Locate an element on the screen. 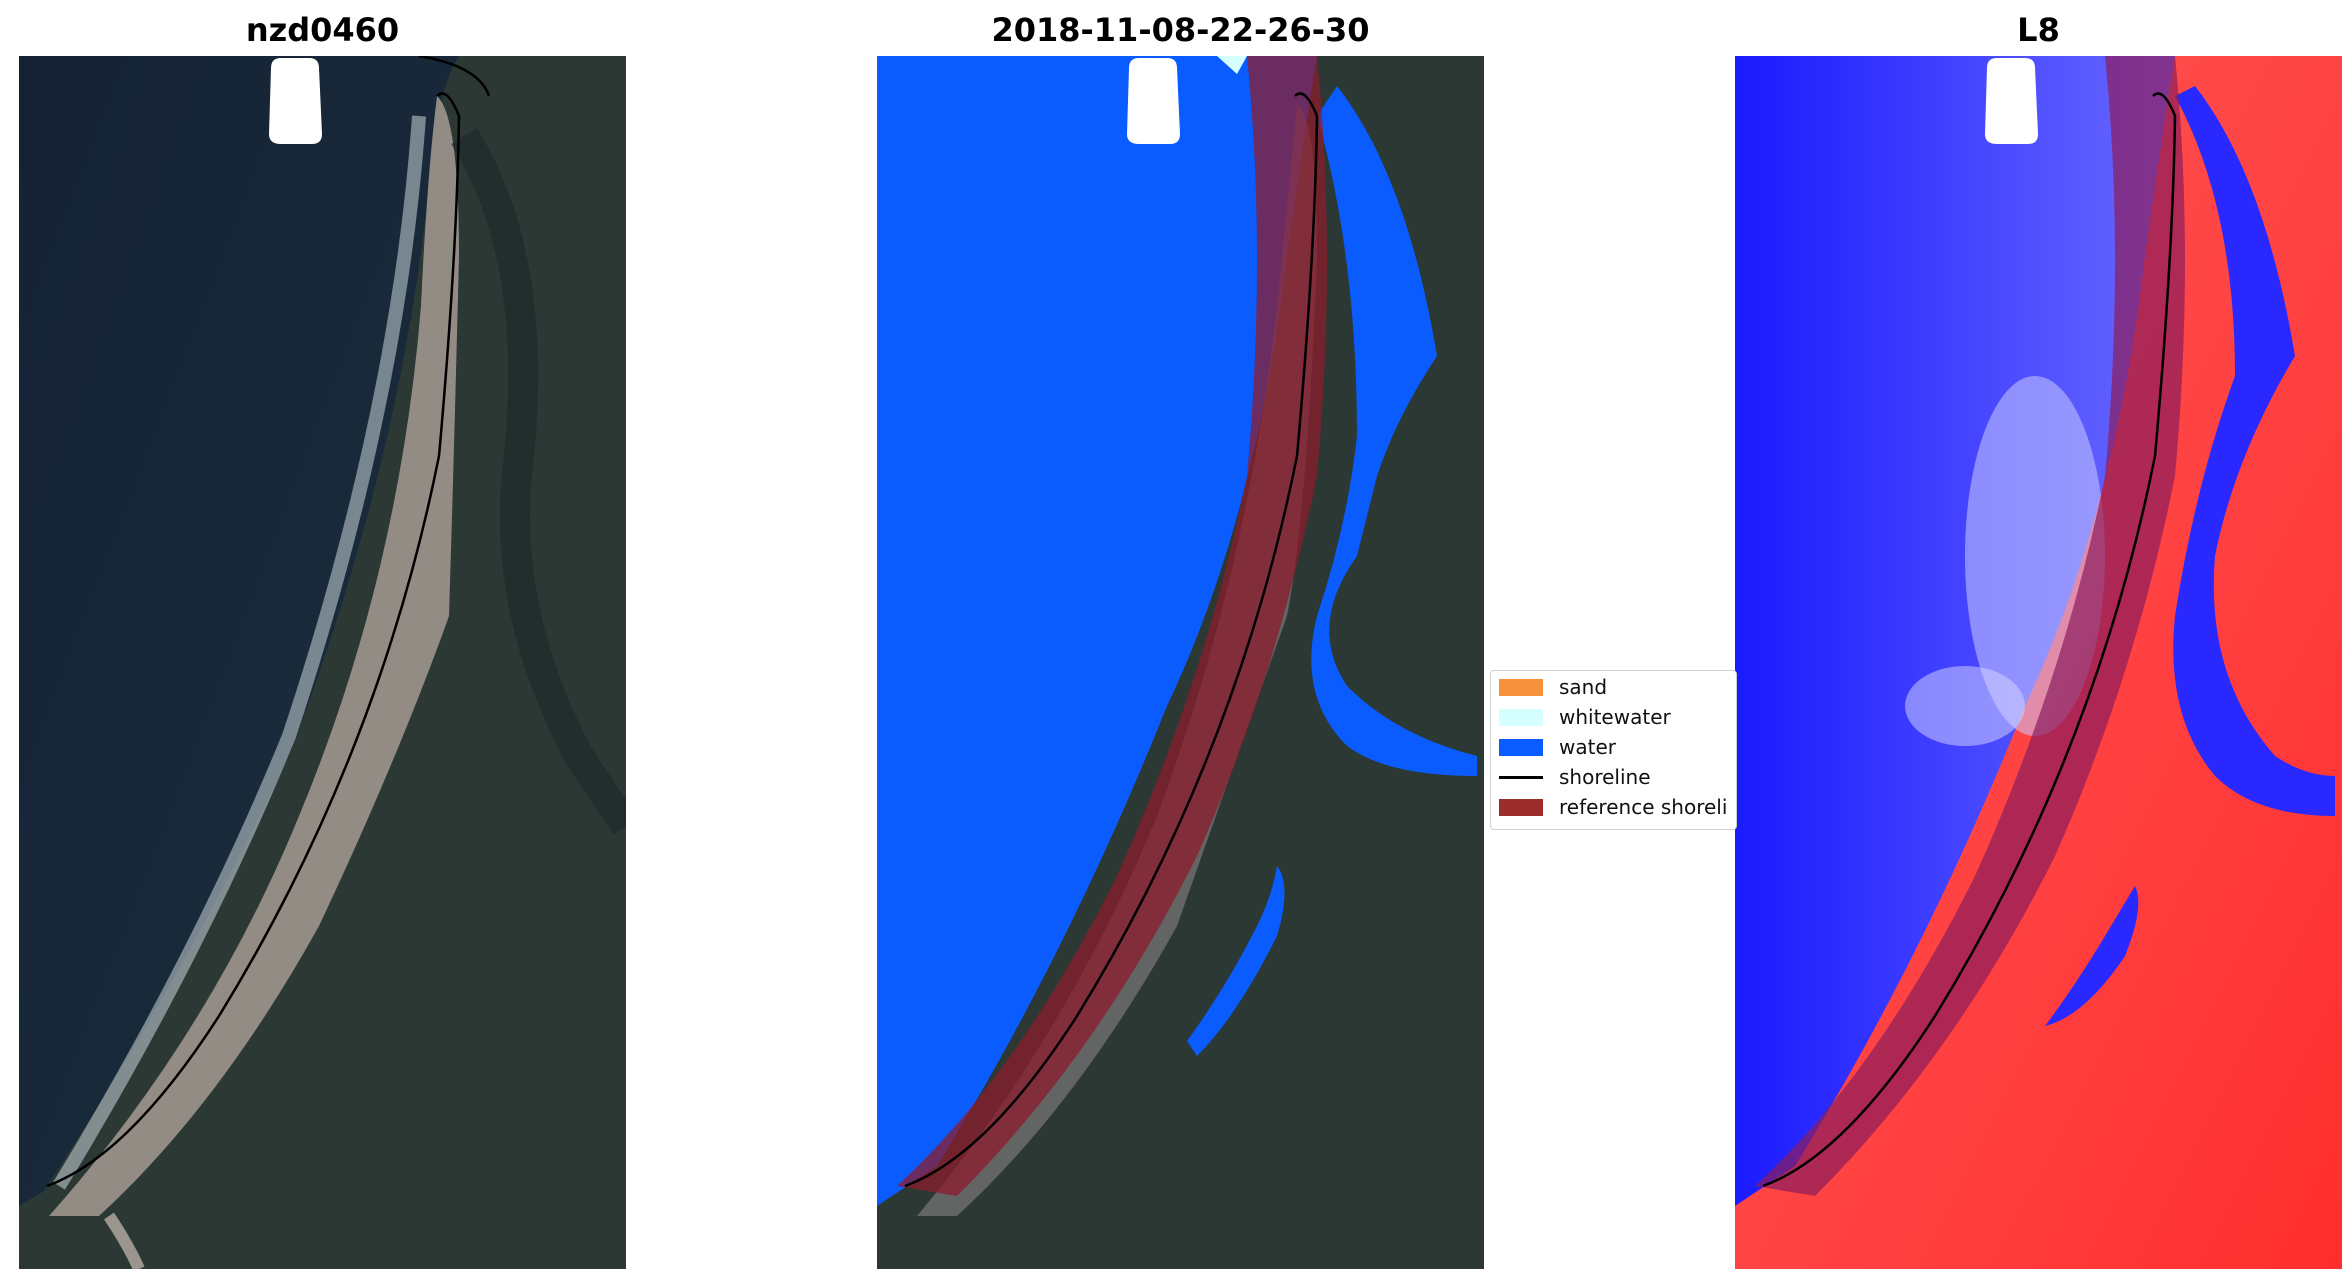 The height and width of the screenshot is (1283, 2352). legend-label: sand is located at coordinates (1583, 687).